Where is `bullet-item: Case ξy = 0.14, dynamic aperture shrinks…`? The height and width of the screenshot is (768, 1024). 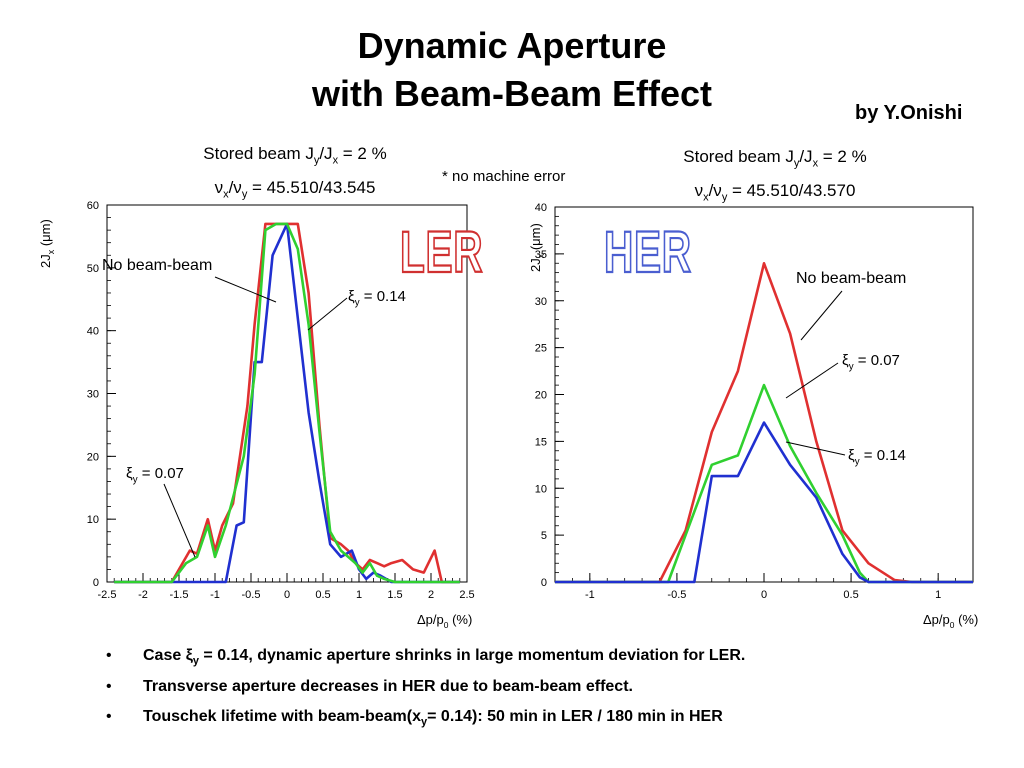 bullet-item: Case ξy = 0.14, dynamic aperture shrinks… is located at coordinates (556, 658).